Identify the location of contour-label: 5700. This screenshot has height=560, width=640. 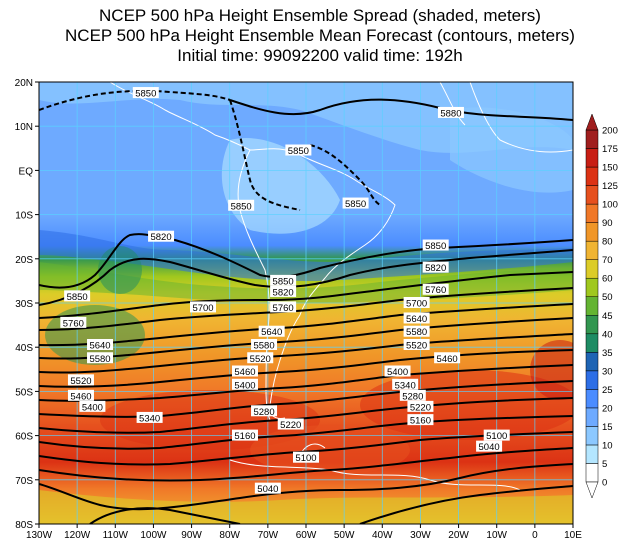
(416, 303).